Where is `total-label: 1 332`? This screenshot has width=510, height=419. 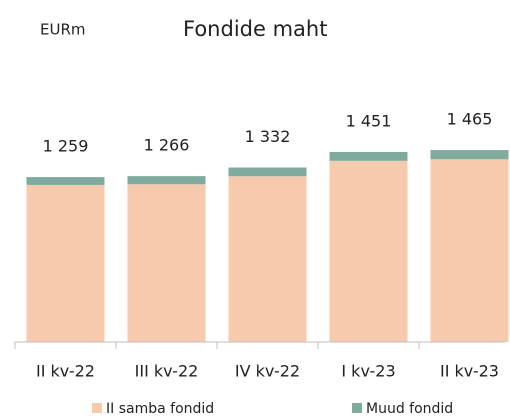
total-label: 1 332 is located at coordinates (268, 136).